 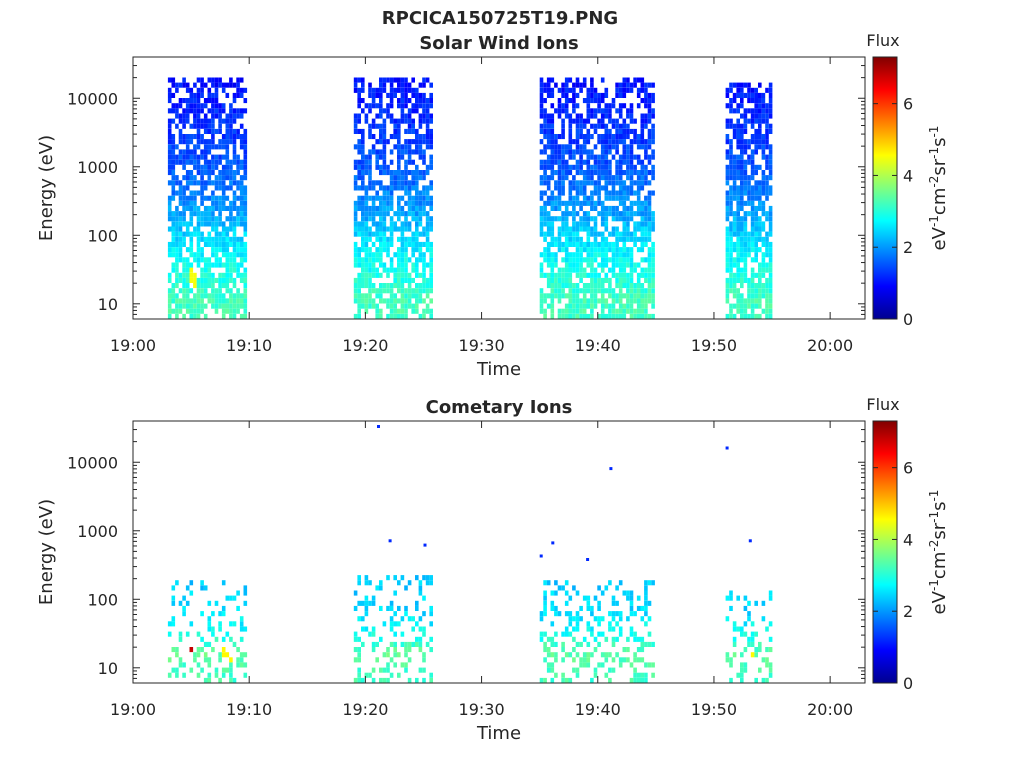 I want to click on units-part: -1, so click(x=934, y=221).